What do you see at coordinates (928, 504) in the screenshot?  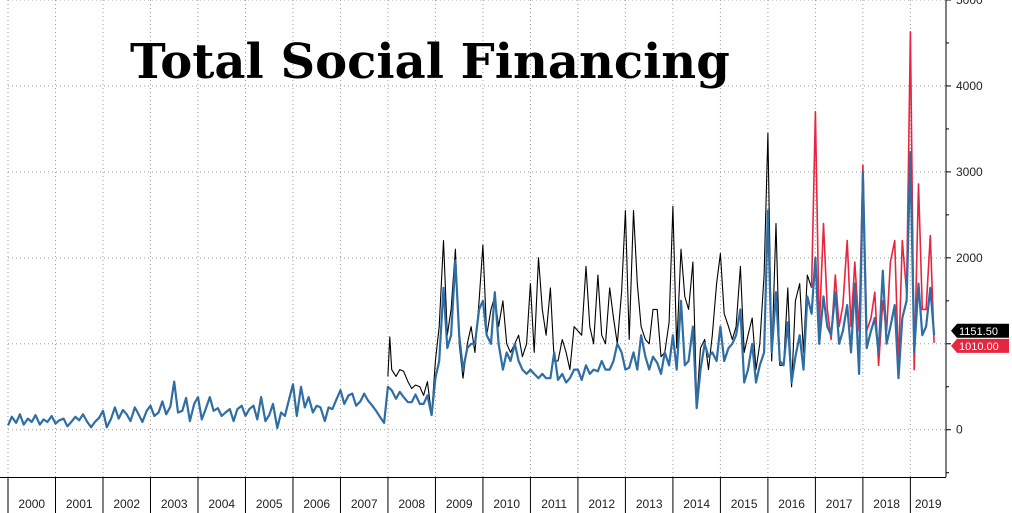 I see `x-tick-label: 2019` at bounding box center [928, 504].